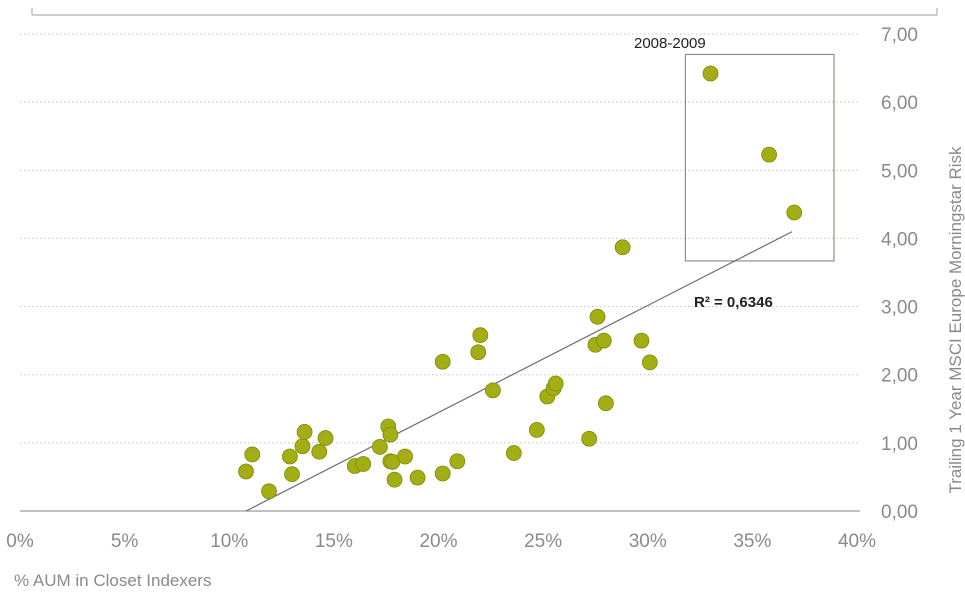  Describe the element at coordinates (899, 308) in the screenshot. I see `y-tick-label: 3,00` at that location.